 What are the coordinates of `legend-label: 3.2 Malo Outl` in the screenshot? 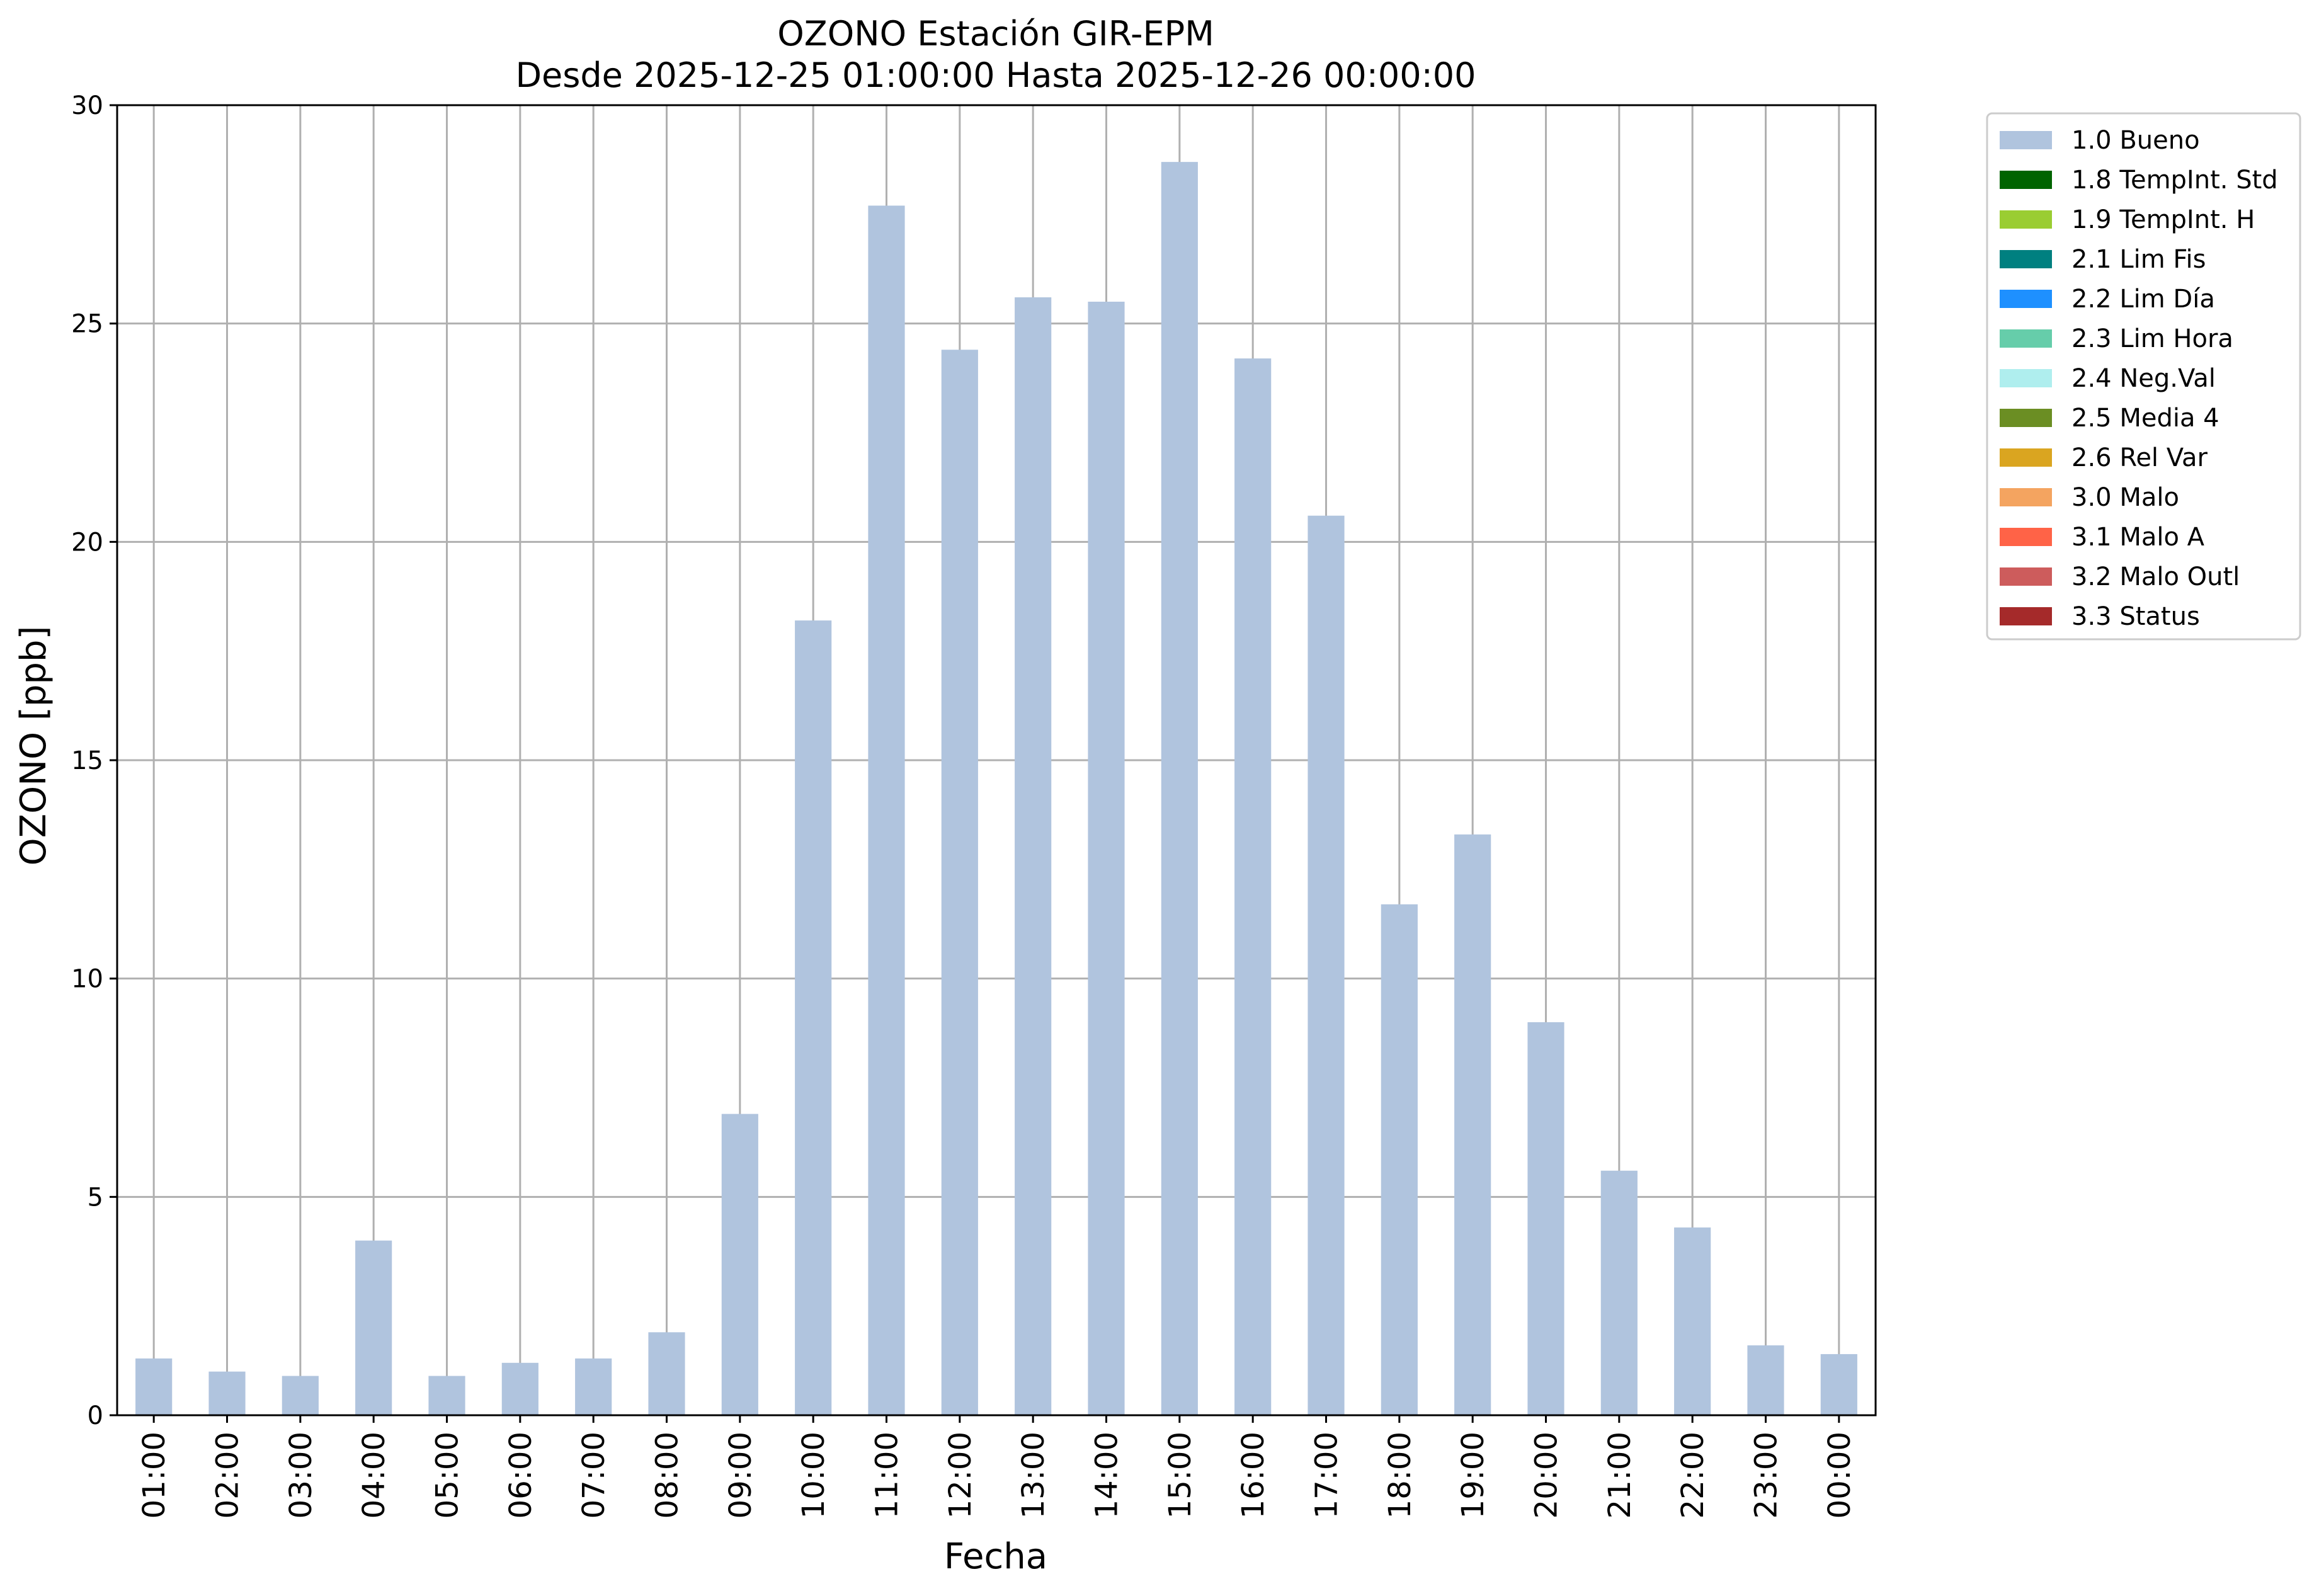 It's located at (2155, 576).